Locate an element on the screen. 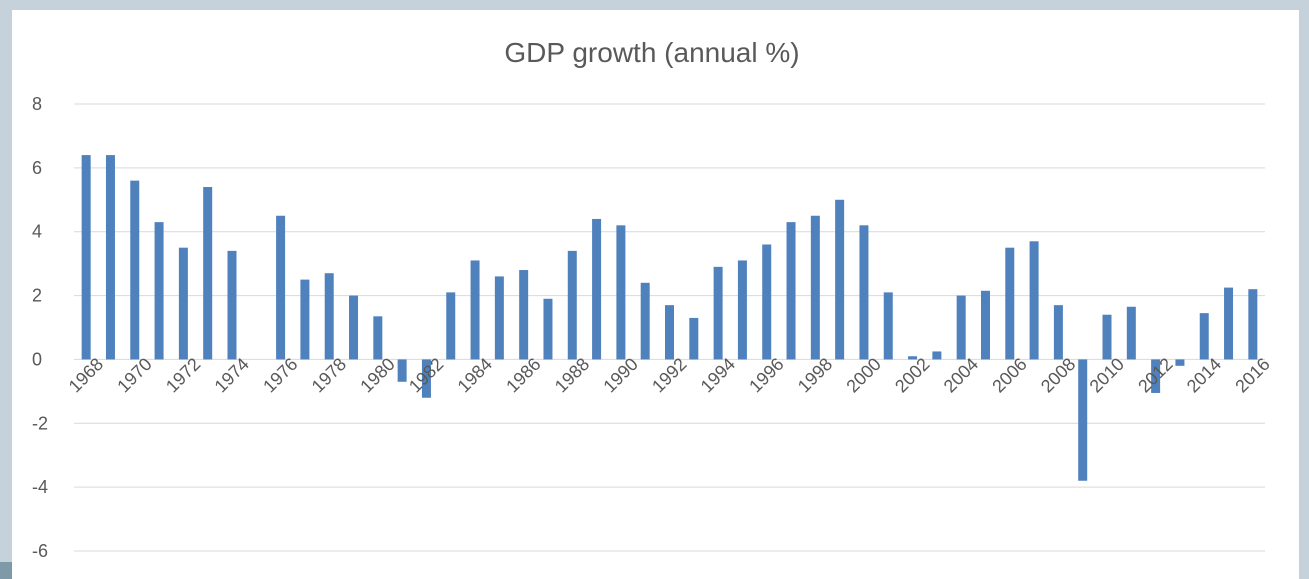 Image resolution: width=1309 pixels, height=579 pixels. x-tick-label: 2000 is located at coordinates (863, 375).